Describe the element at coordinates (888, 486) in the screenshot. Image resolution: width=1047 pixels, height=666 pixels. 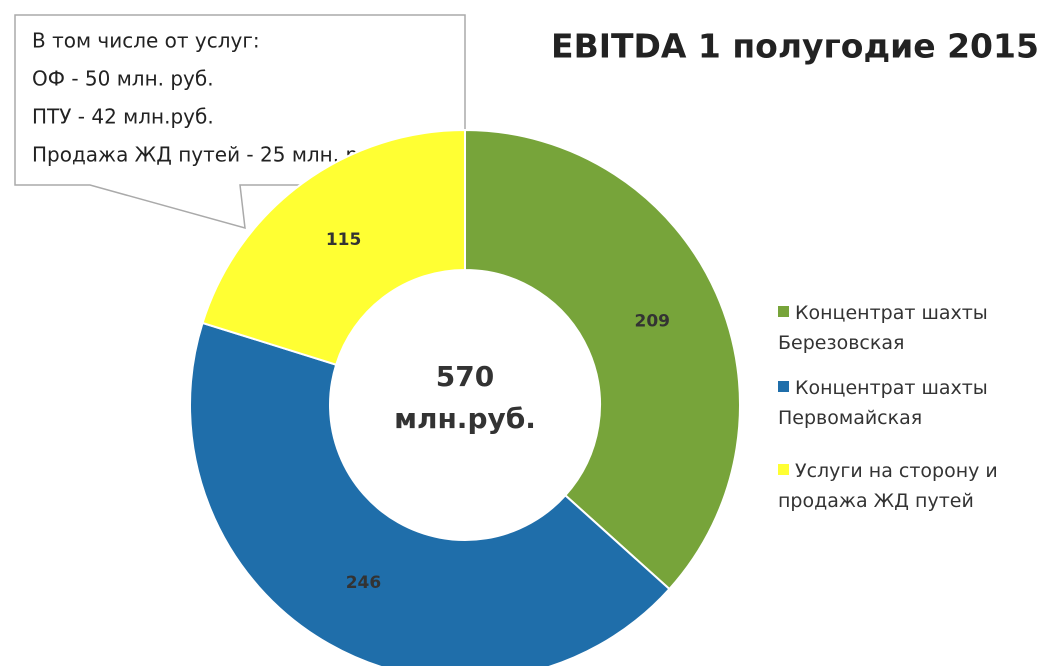
I see `legend-label: Услуги на сторону и продажа ЖД путей` at that location.